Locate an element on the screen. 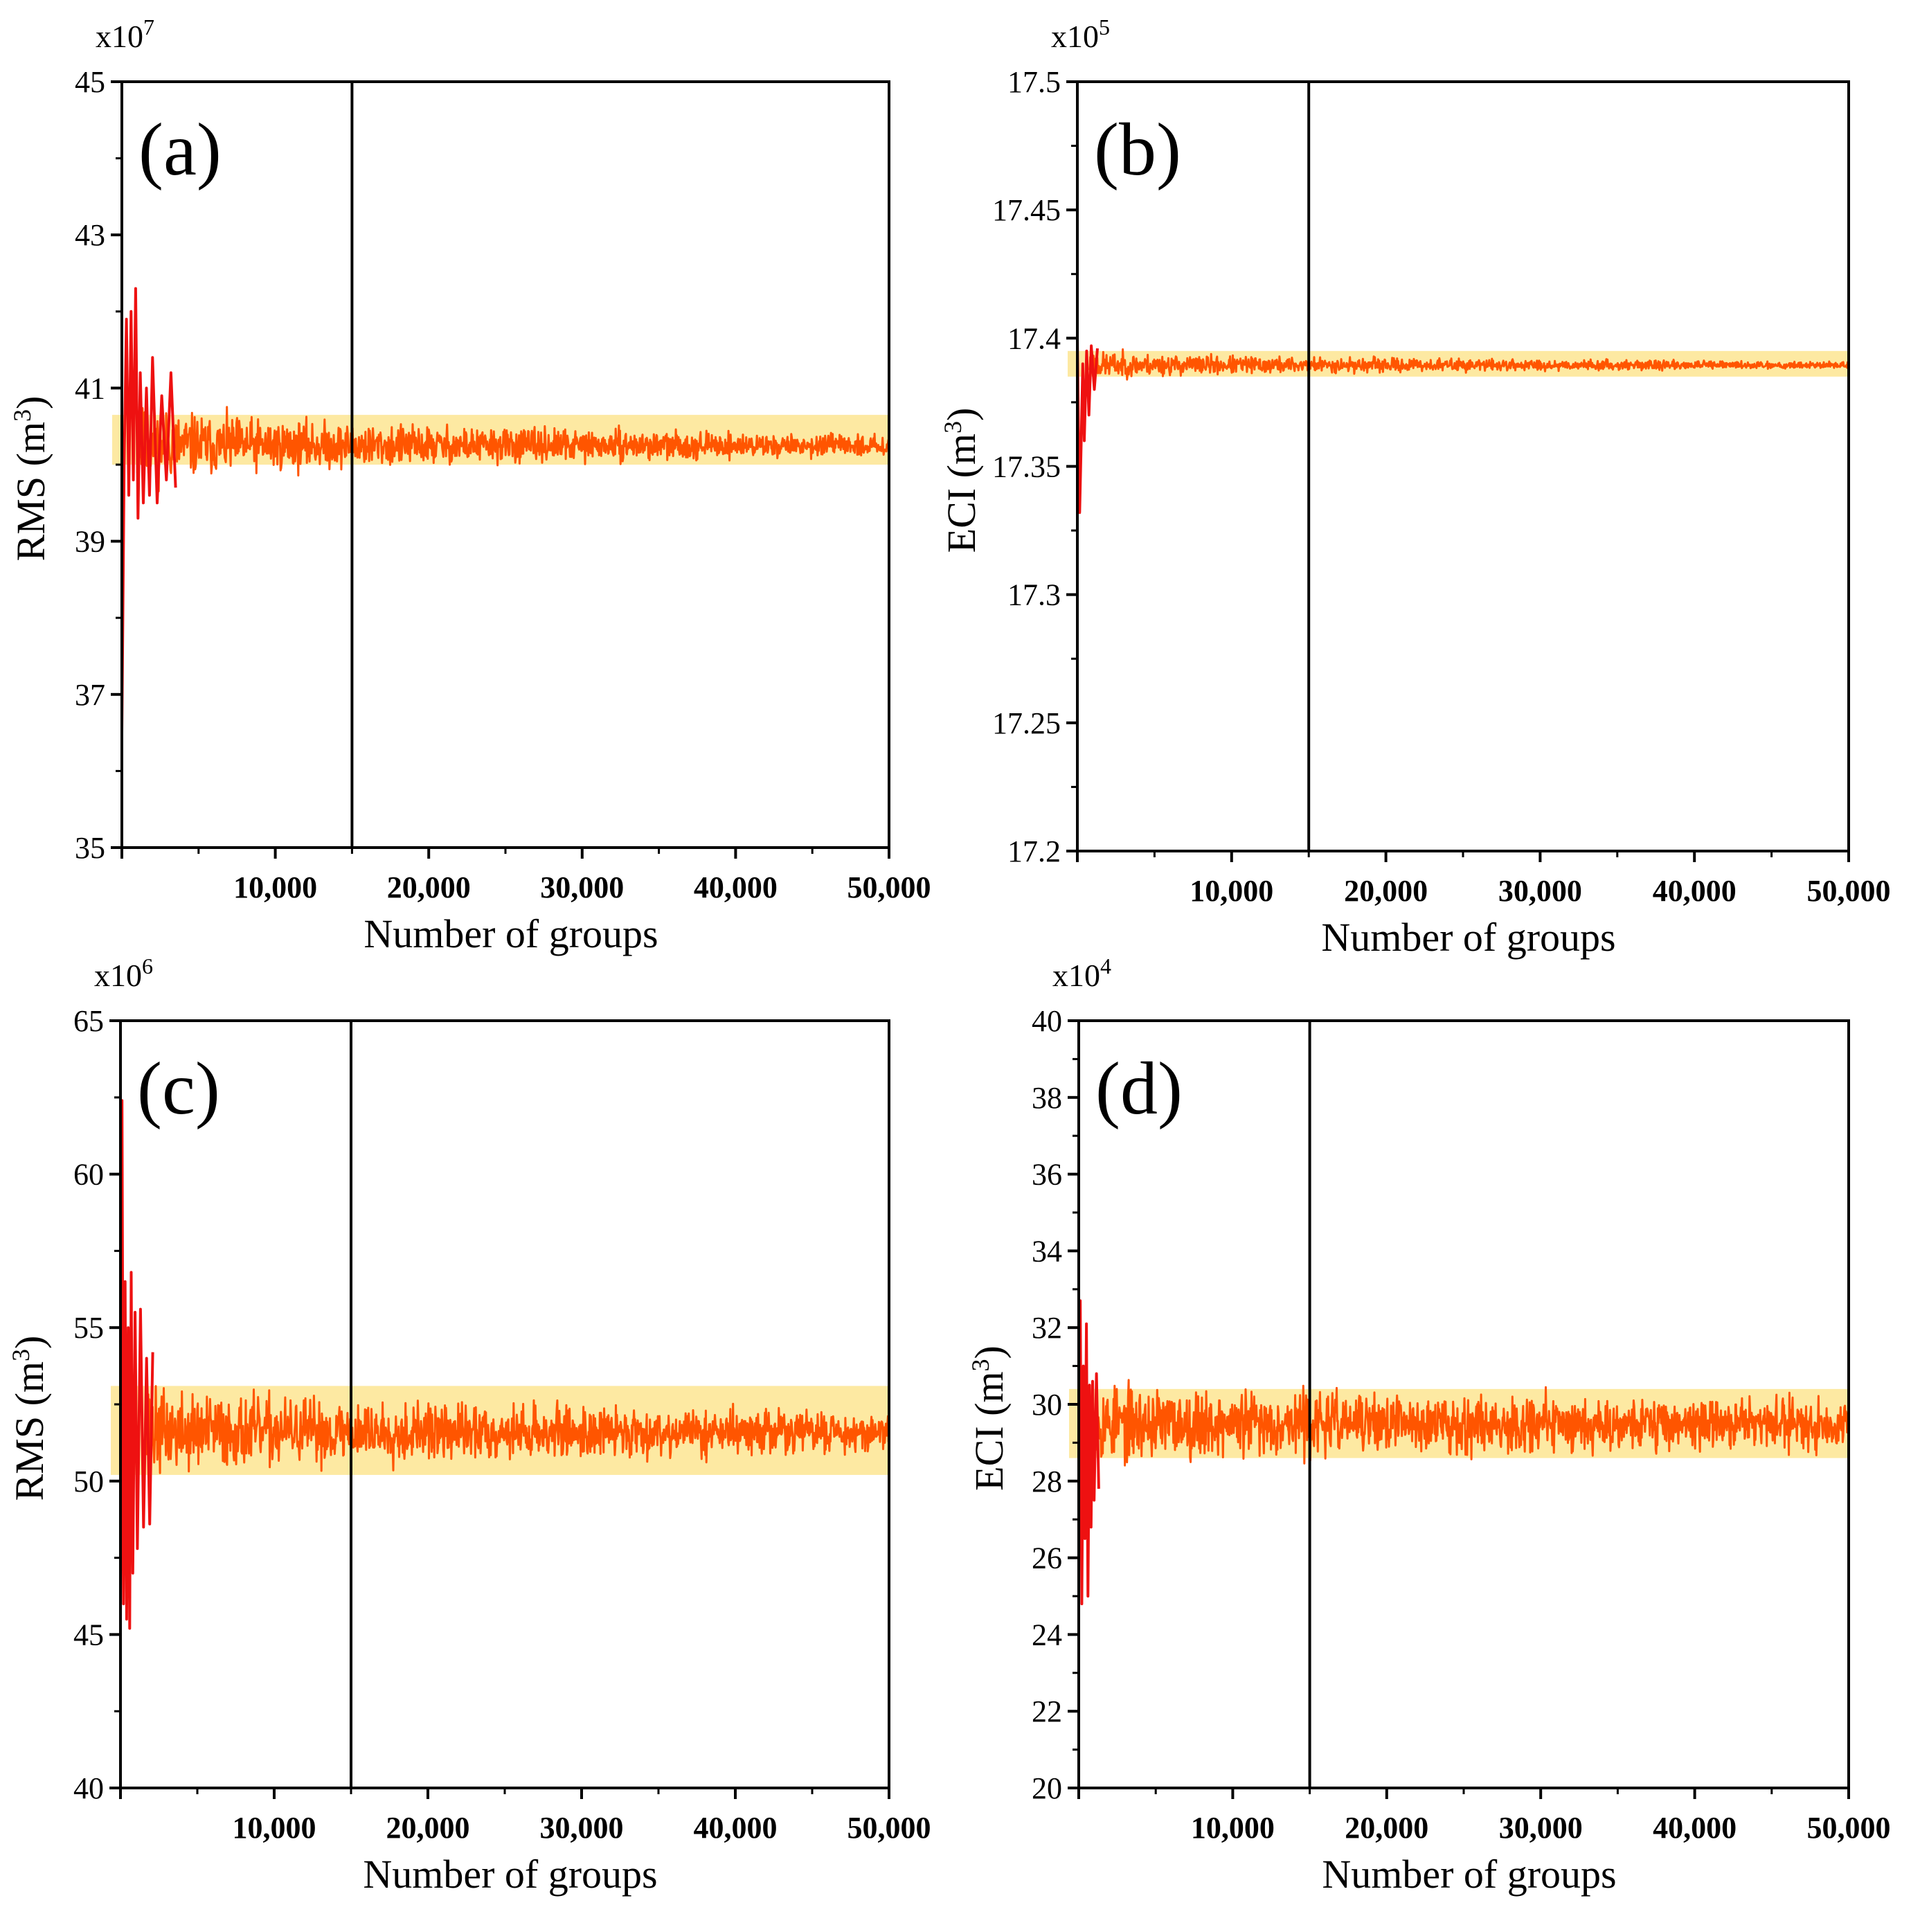 This screenshot has height=1932, width=1911. y-tick-label: 17.5 is located at coordinates (1034, 82).